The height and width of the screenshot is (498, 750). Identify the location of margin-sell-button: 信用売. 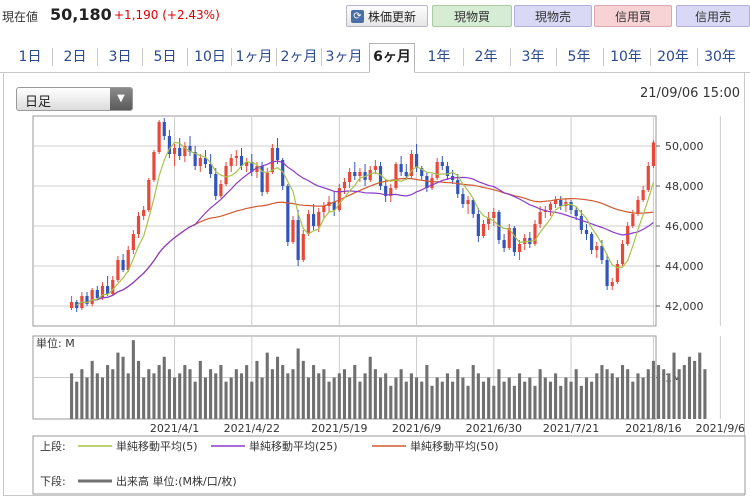
(713, 16).